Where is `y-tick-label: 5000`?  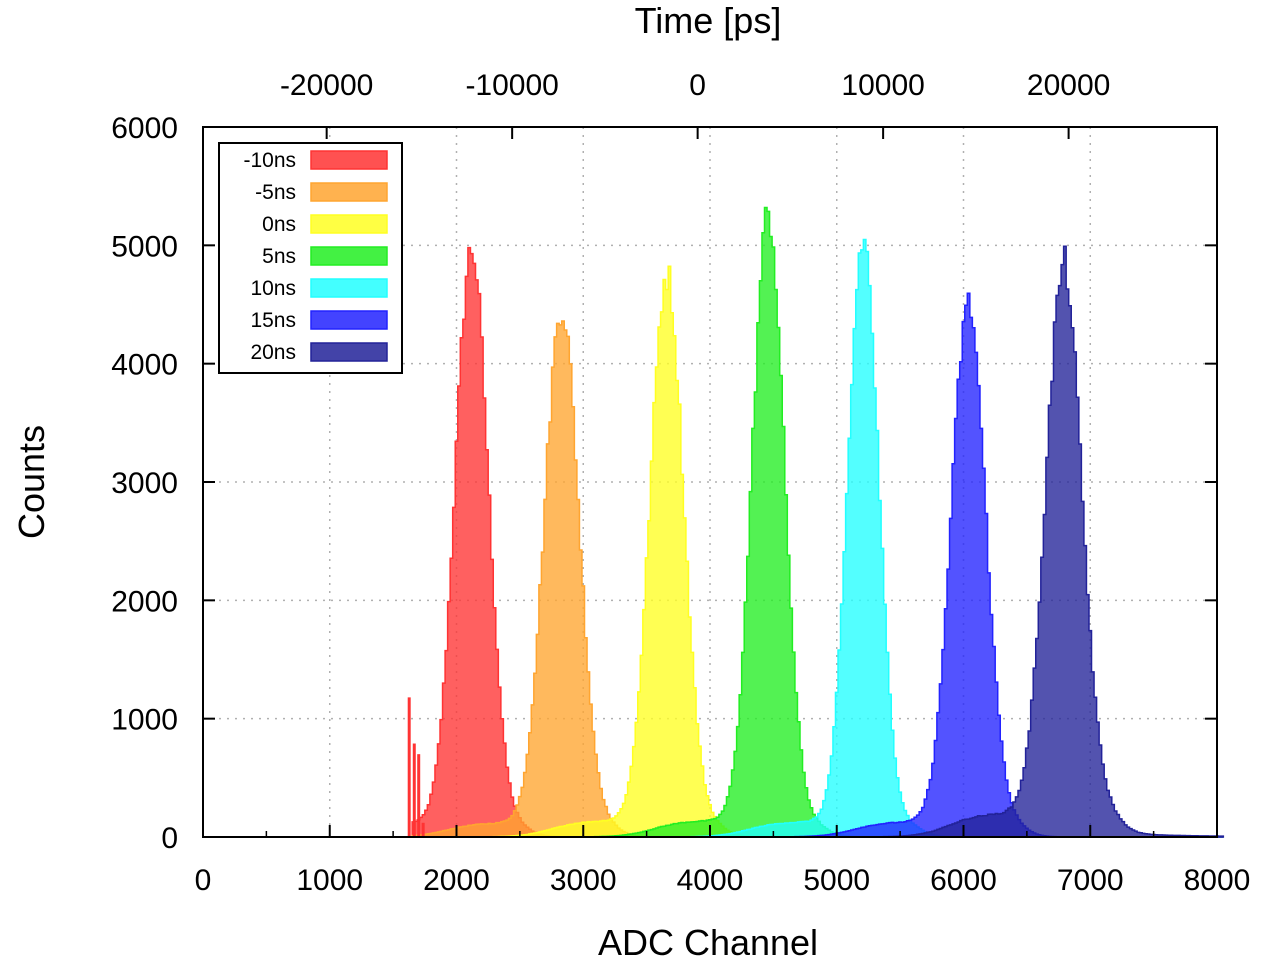 y-tick-label: 5000 is located at coordinates (144, 246).